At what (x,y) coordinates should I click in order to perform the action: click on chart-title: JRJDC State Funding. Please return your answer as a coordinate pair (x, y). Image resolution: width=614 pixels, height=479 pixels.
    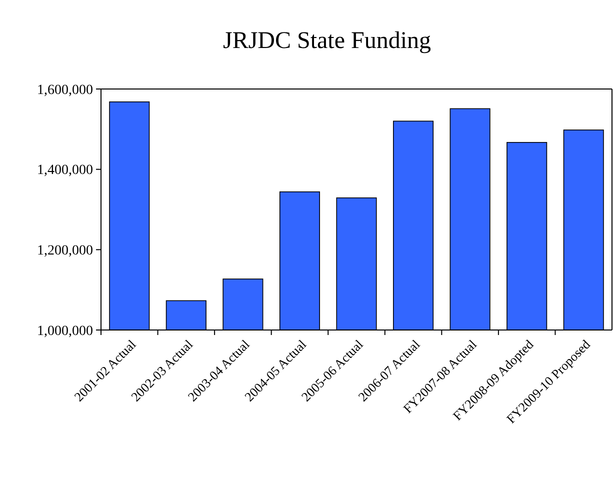
    Looking at the image, I should click on (327, 41).